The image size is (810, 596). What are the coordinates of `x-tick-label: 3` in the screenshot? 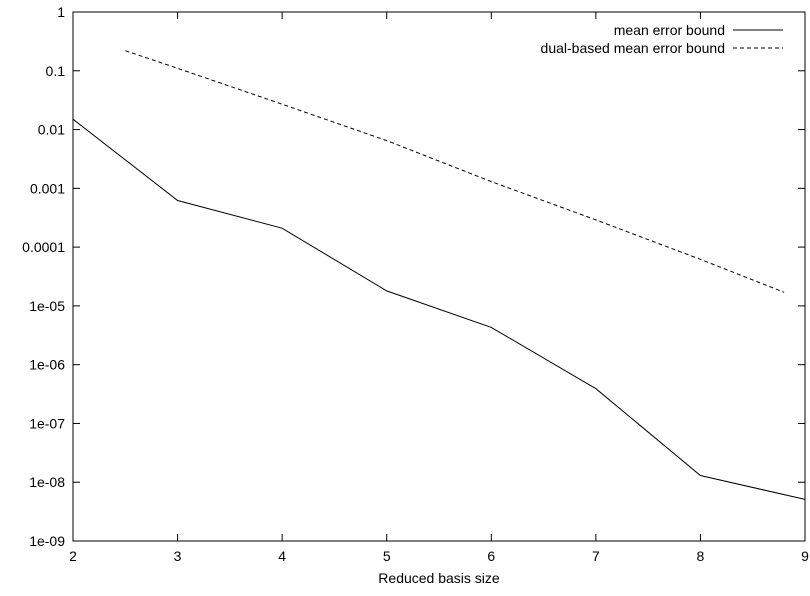 It's located at (178, 556).